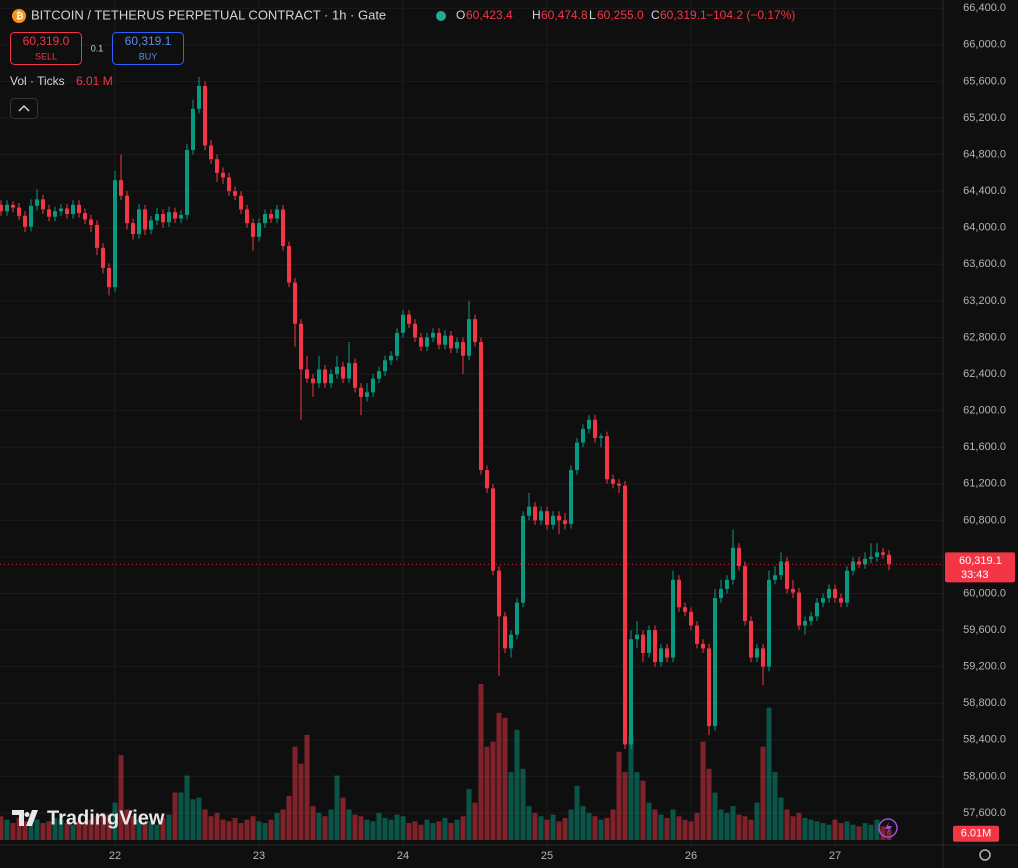 This screenshot has width=1018, height=868. Describe the element at coordinates (984, 630) in the screenshot. I see `y-tick-label: 59,600.0` at that location.